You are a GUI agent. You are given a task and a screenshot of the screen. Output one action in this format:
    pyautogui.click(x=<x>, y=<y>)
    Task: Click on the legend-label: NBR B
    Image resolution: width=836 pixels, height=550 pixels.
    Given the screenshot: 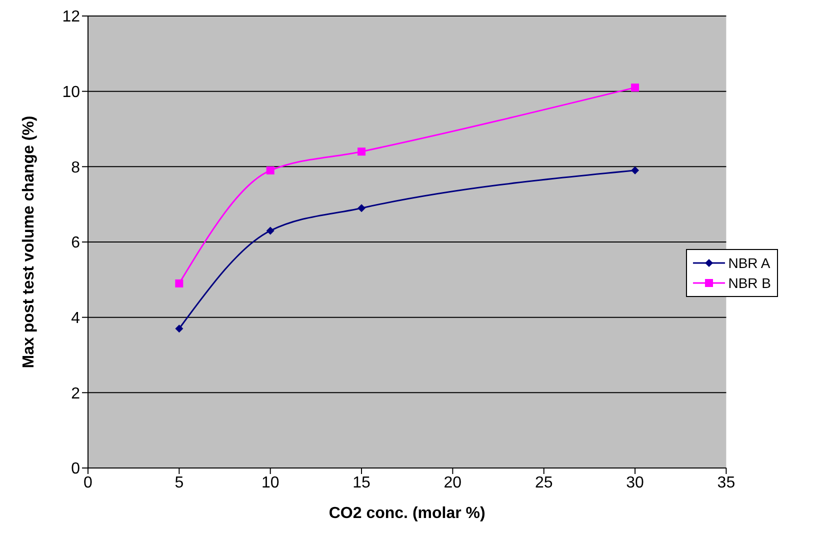 What is the action you would take?
    pyautogui.click(x=749, y=283)
    